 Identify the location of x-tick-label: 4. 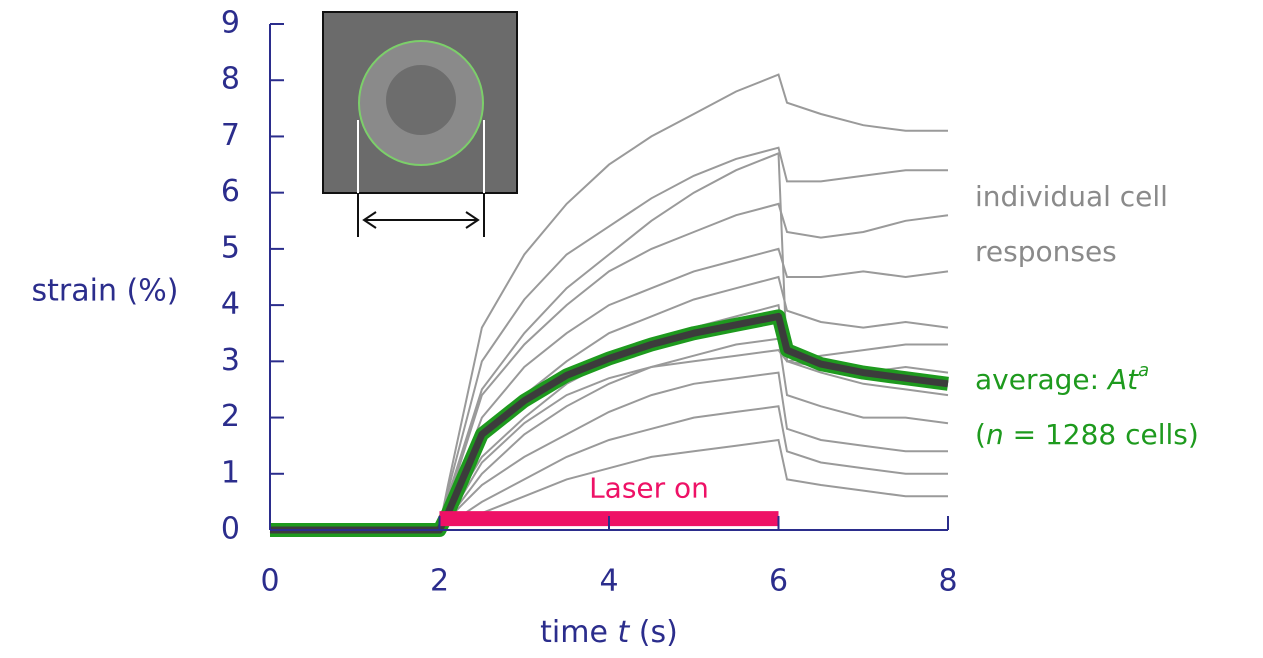
(608, 581).